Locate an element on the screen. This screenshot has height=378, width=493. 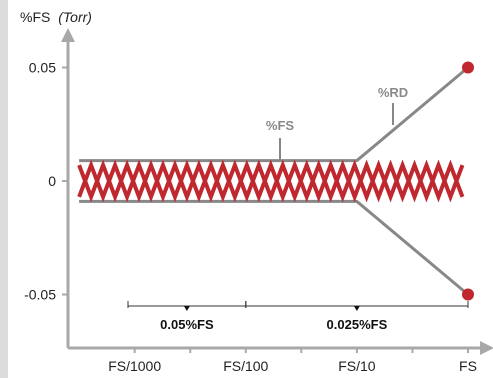
y-tick-label: -0.05 is located at coordinates (40, 295).